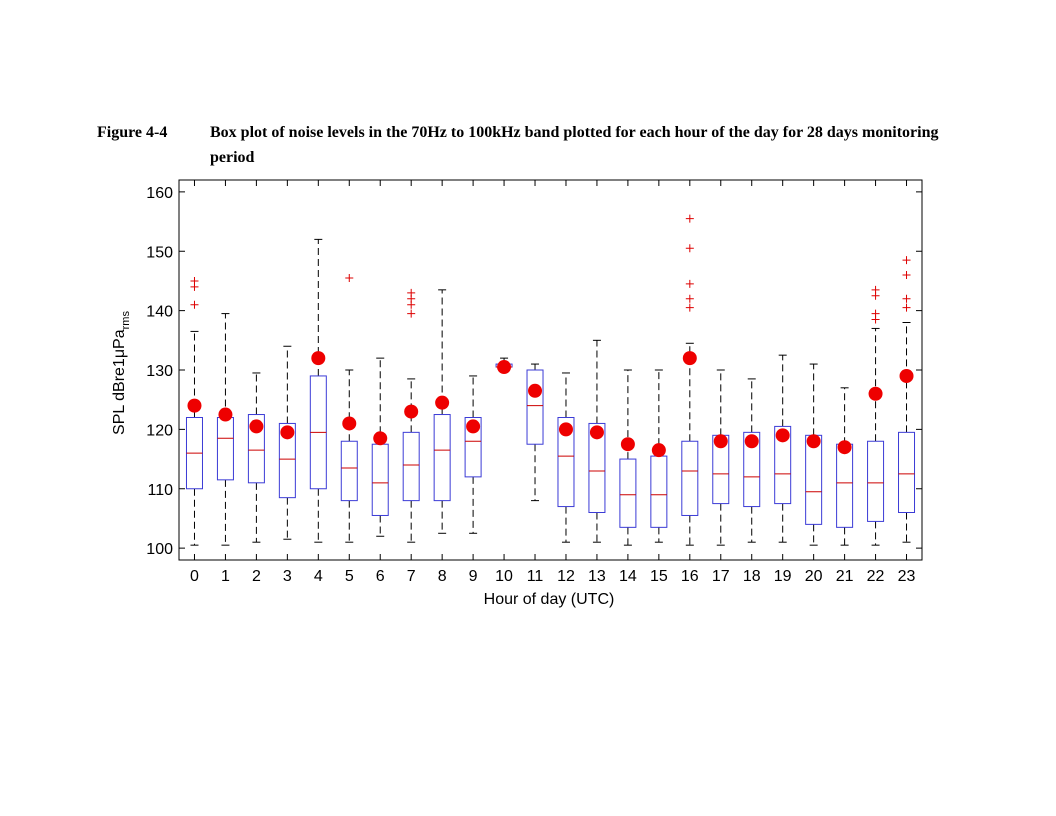 The image size is (1056, 816). Describe the element at coordinates (380, 576) in the screenshot. I see `x-tick-label-6: 6` at that location.